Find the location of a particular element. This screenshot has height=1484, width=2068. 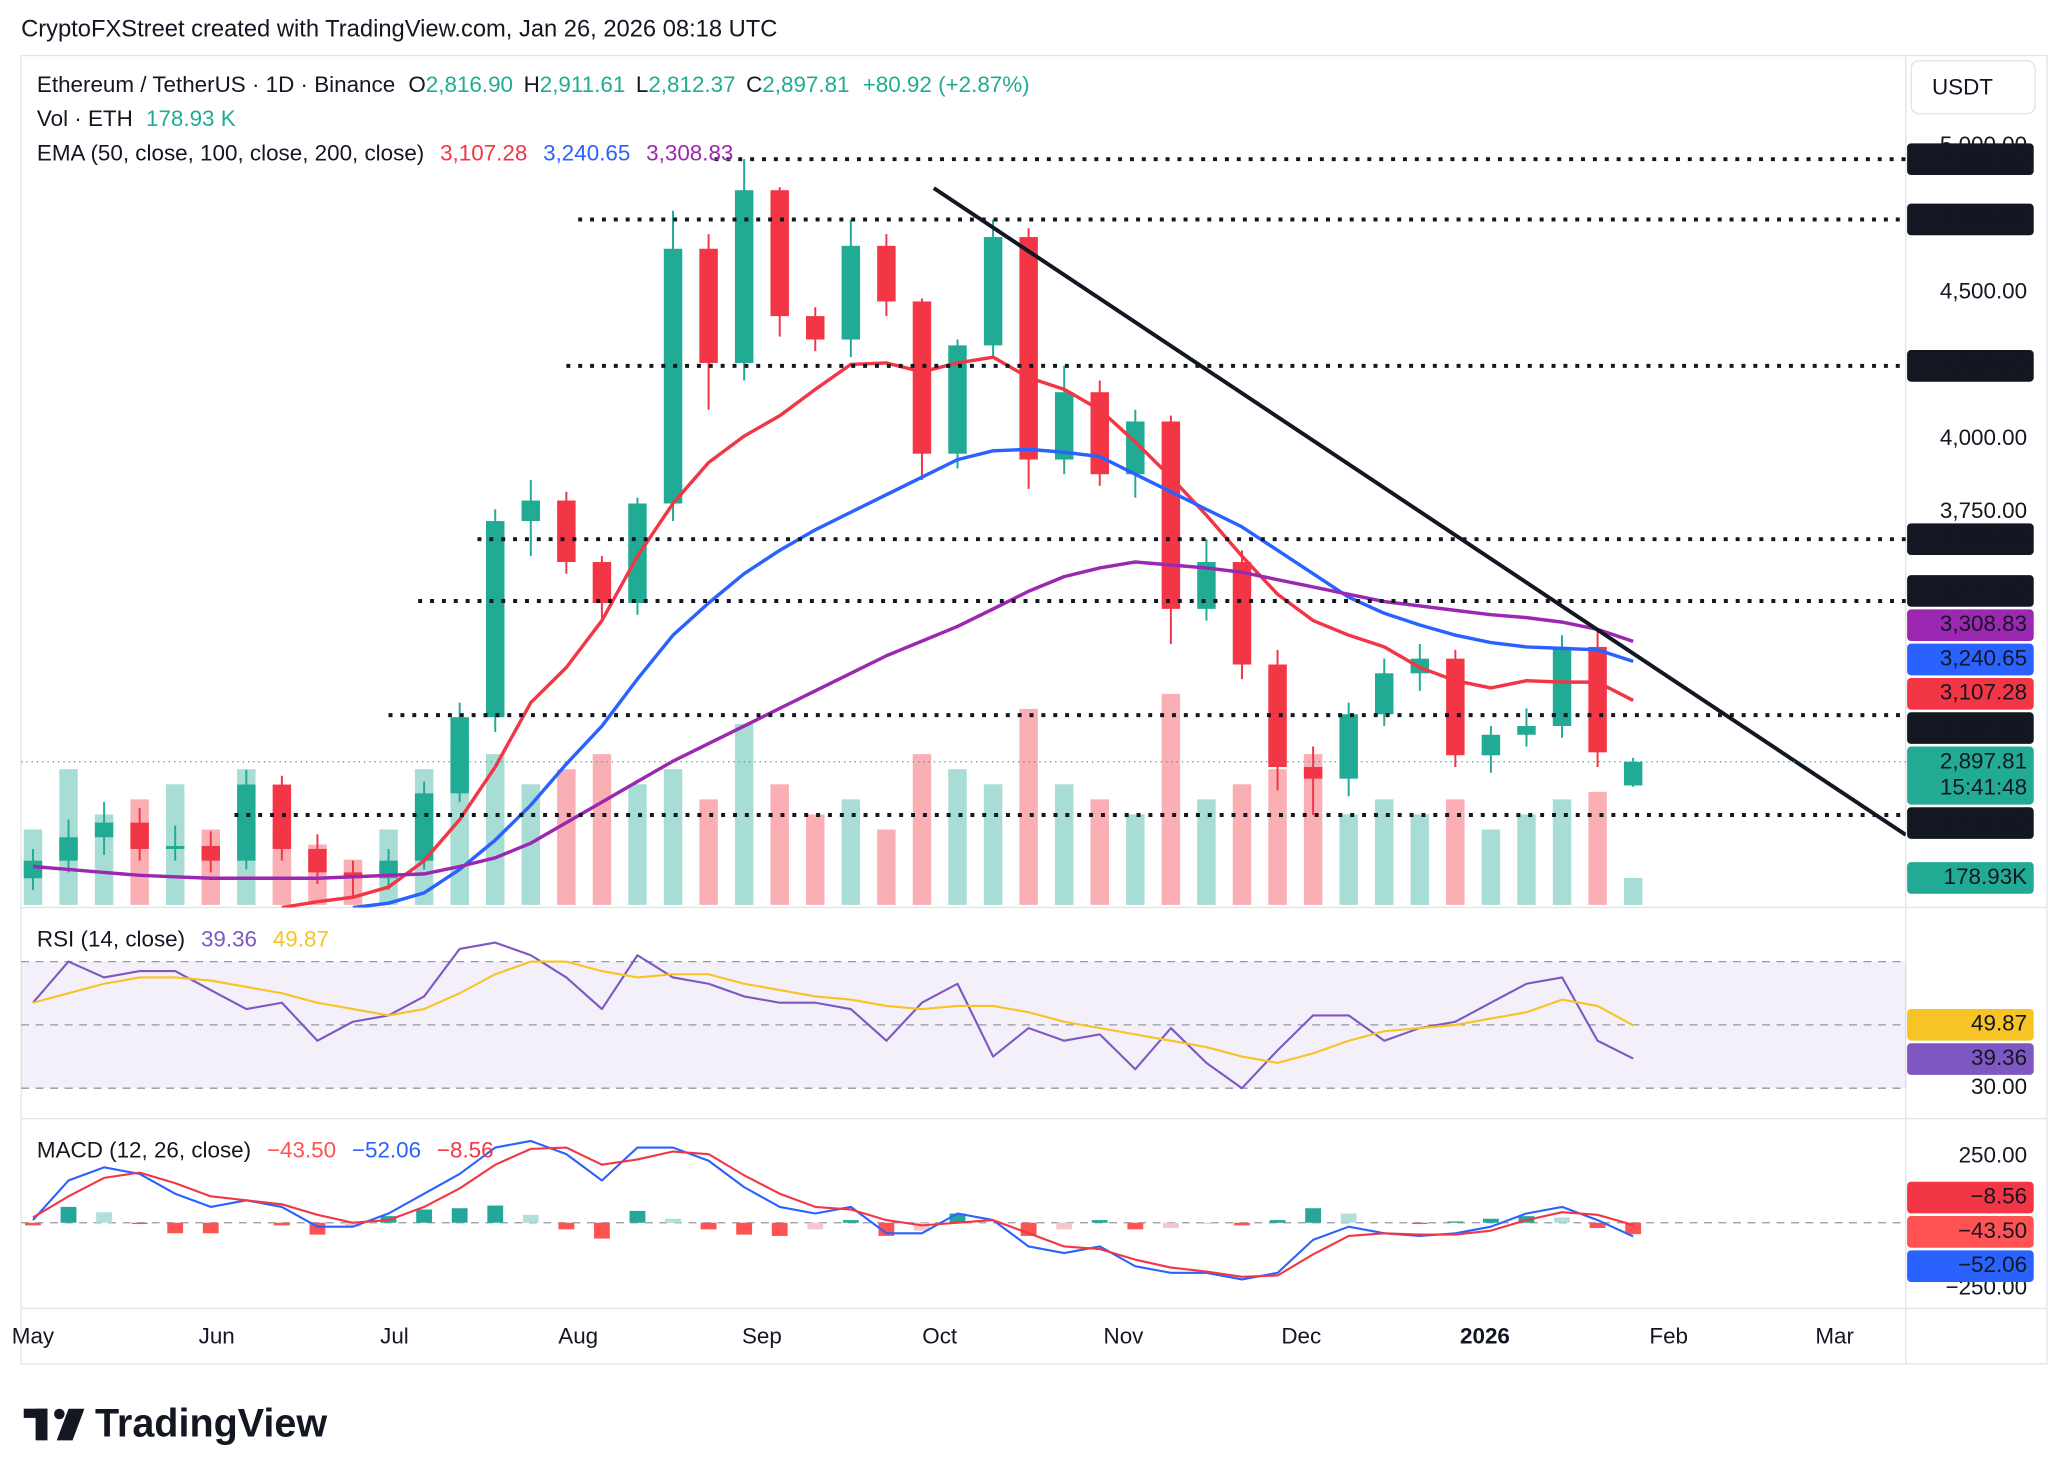

indicator-value: −8.56 is located at coordinates (465, 1149).